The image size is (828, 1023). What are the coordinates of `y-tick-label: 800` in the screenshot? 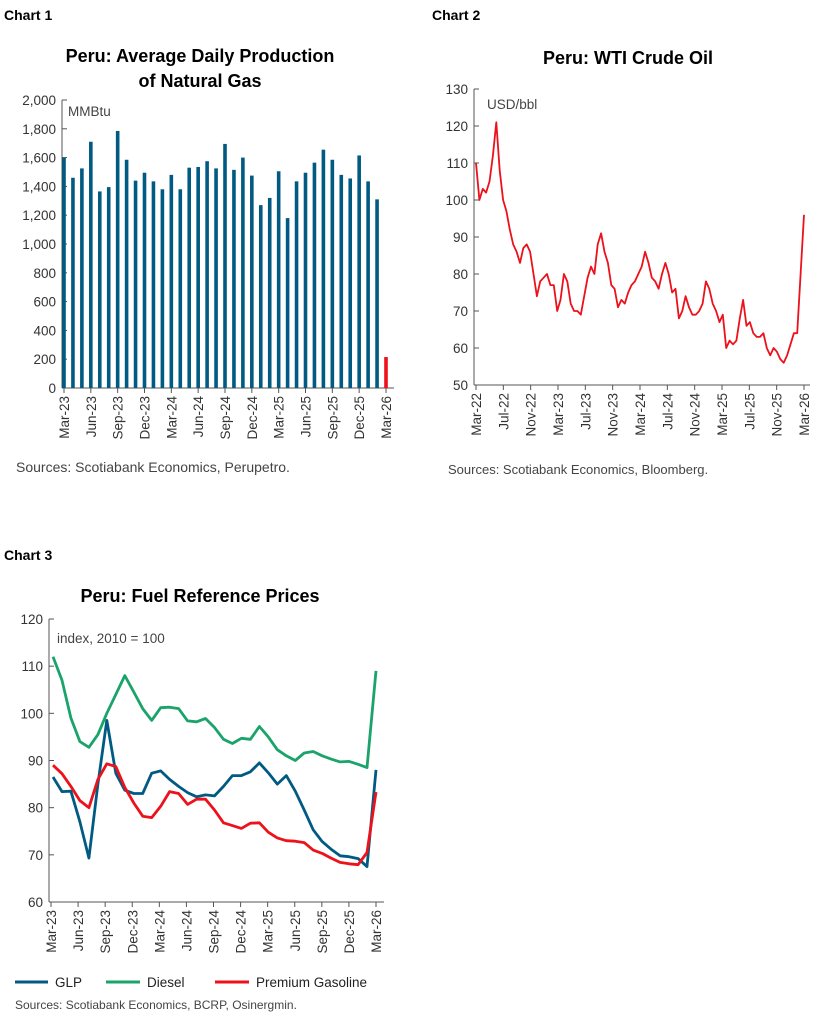 It's located at (44, 273).